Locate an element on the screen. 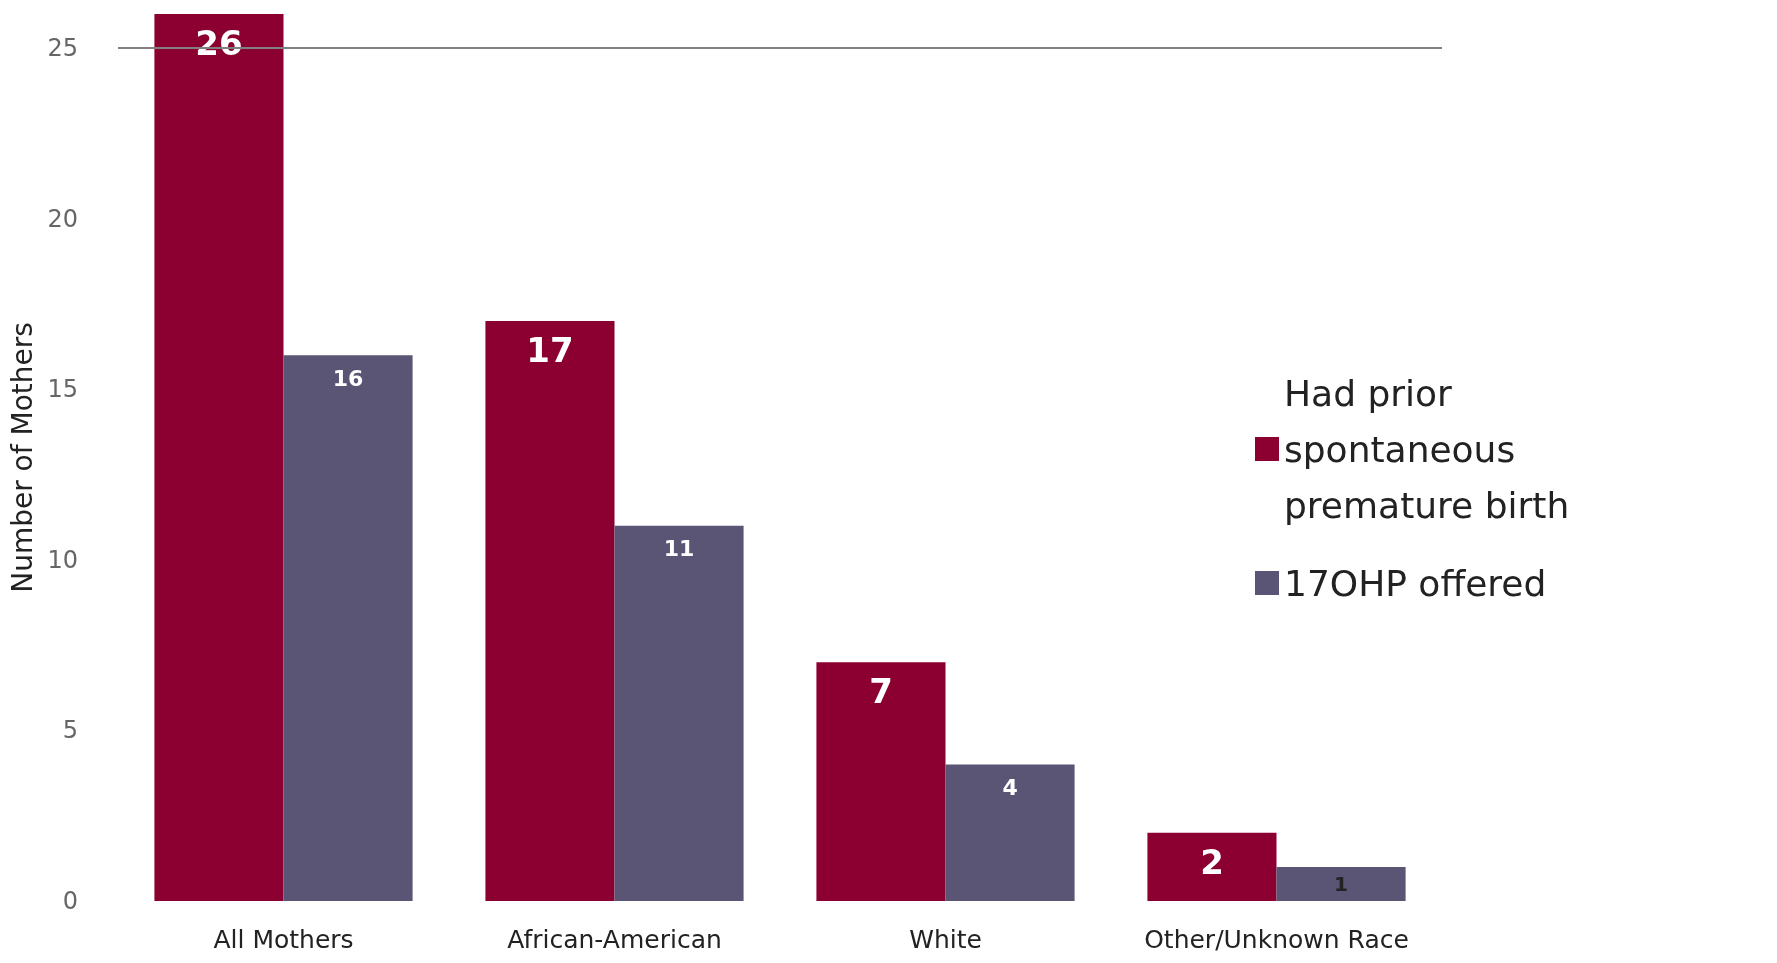 This screenshot has width=1777, height=963. data-label: 1 is located at coordinates (1341, 883).